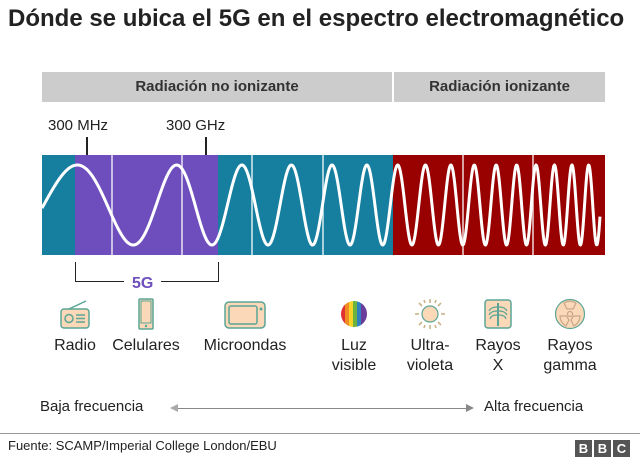 Image resolution: width=640 pixels, height=460 pixels. What do you see at coordinates (498, 355) in the screenshot?
I see `item-xray-label: Rayos X` at bounding box center [498, 355].